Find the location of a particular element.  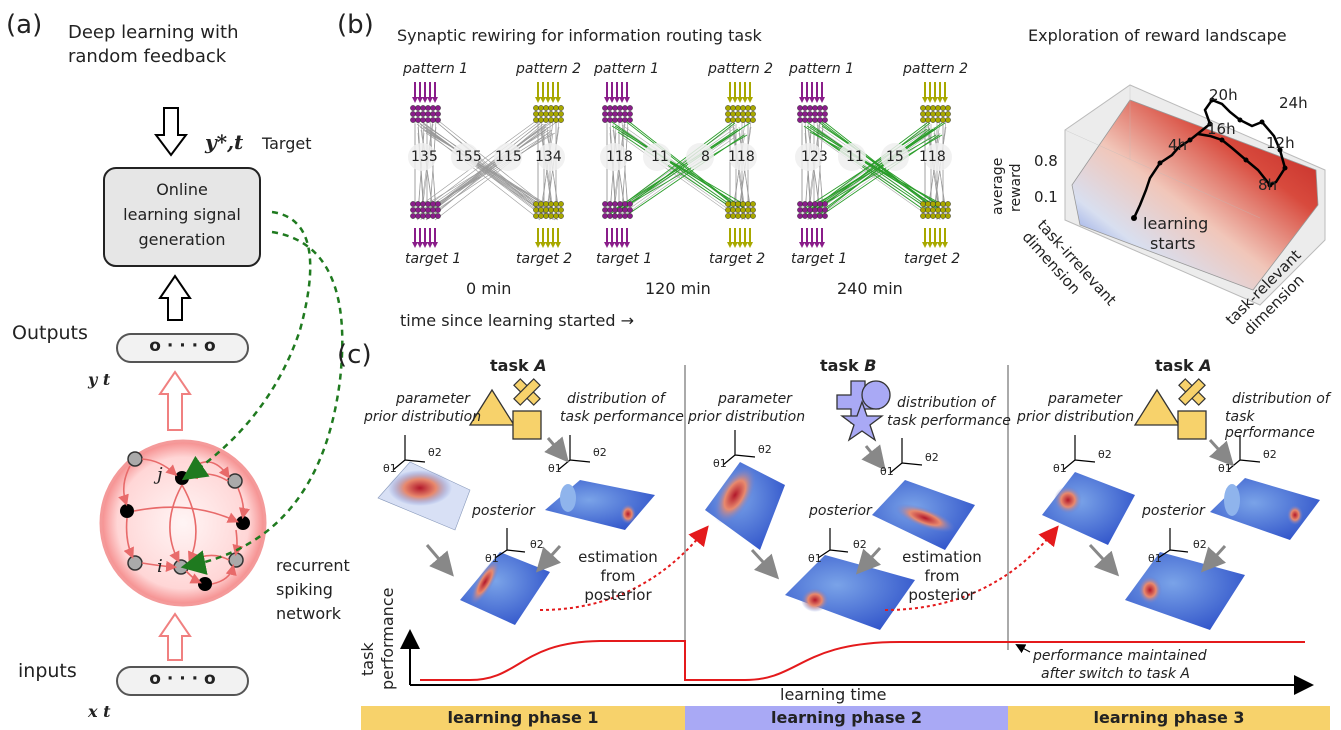

p2-est-1: estimation is located at coordinates (942, 557).